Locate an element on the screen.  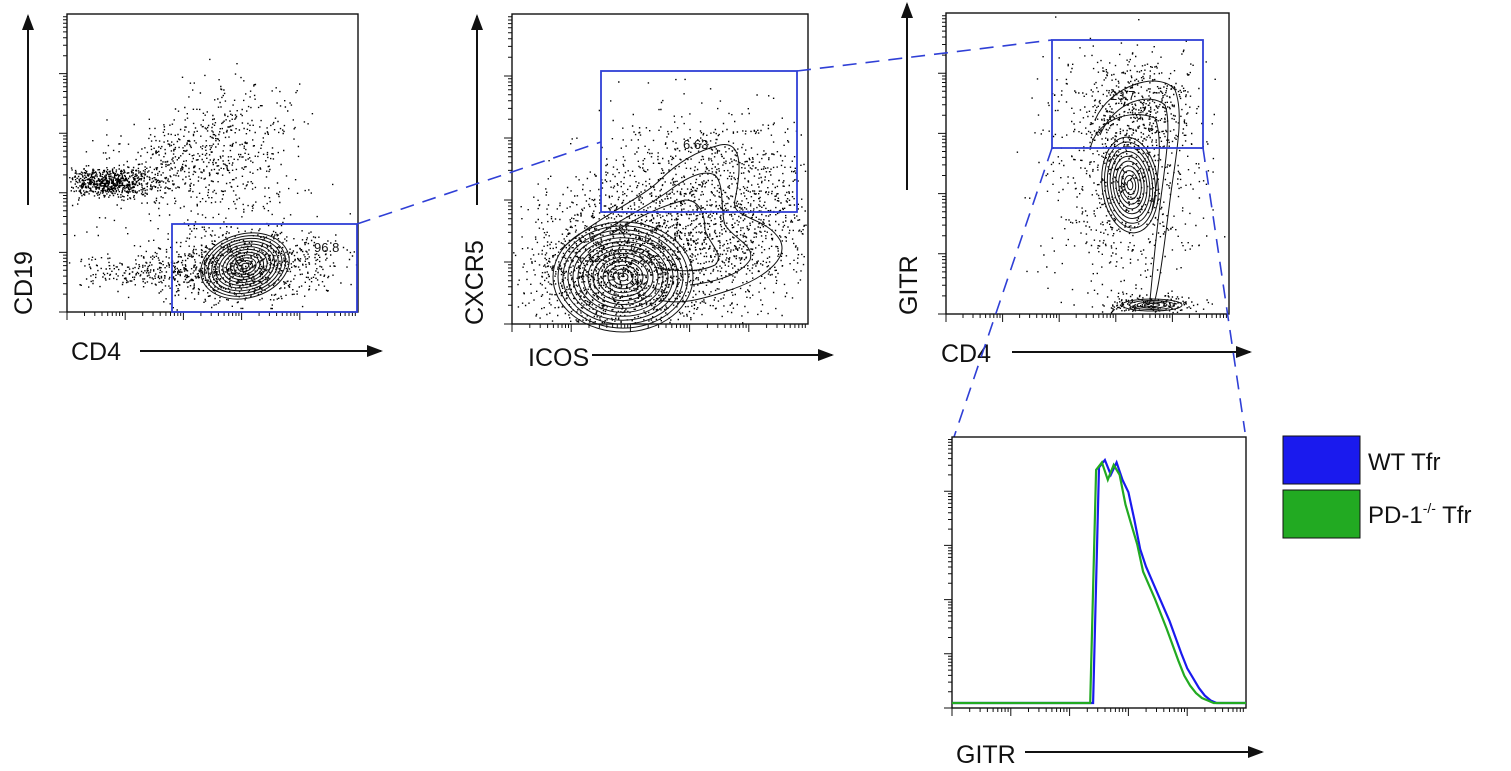
series-line-pd1 is located at coordinates (1099, 582).